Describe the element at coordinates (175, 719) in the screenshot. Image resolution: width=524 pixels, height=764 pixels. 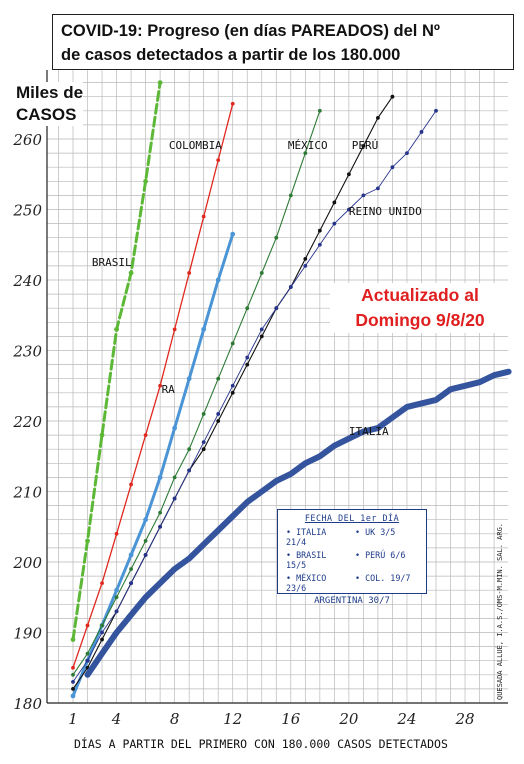
I see `x-tick-label: 8` at that location.